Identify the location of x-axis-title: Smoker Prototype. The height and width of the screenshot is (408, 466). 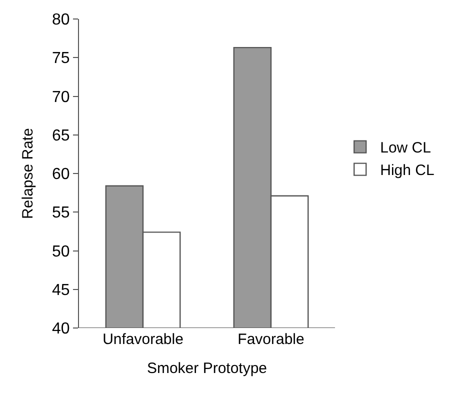
(207, 368).